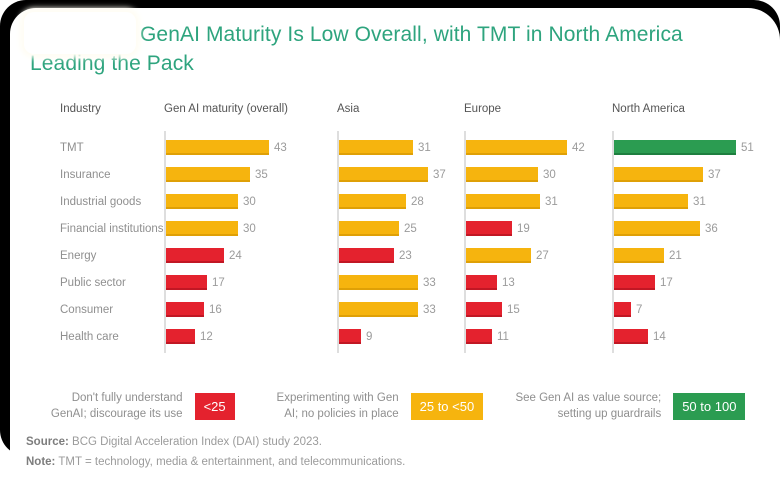 This screenshot has height=478, width=780. What do you see at coordinates (675, 255) in the screenshot?
I see `bar-value-label: 21` at bounding box center [675, 255].